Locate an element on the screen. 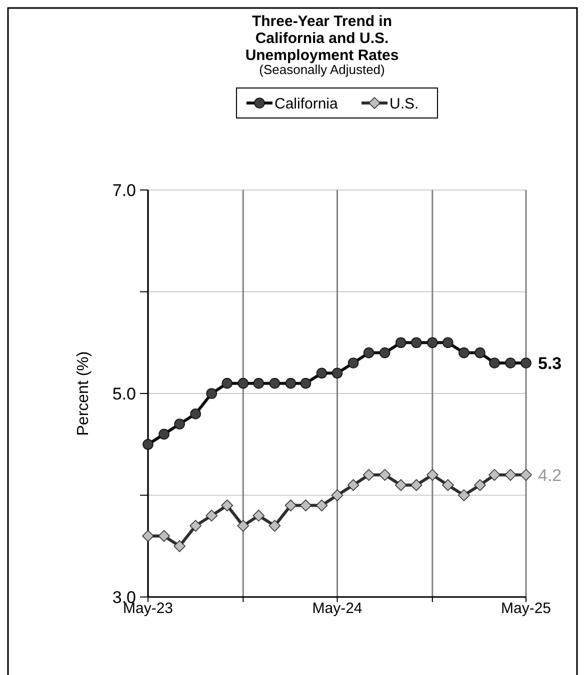 The width and height of the screenshot is (585, 675). y-axis-title: Percent (%) is located at coordinates (83, 393).